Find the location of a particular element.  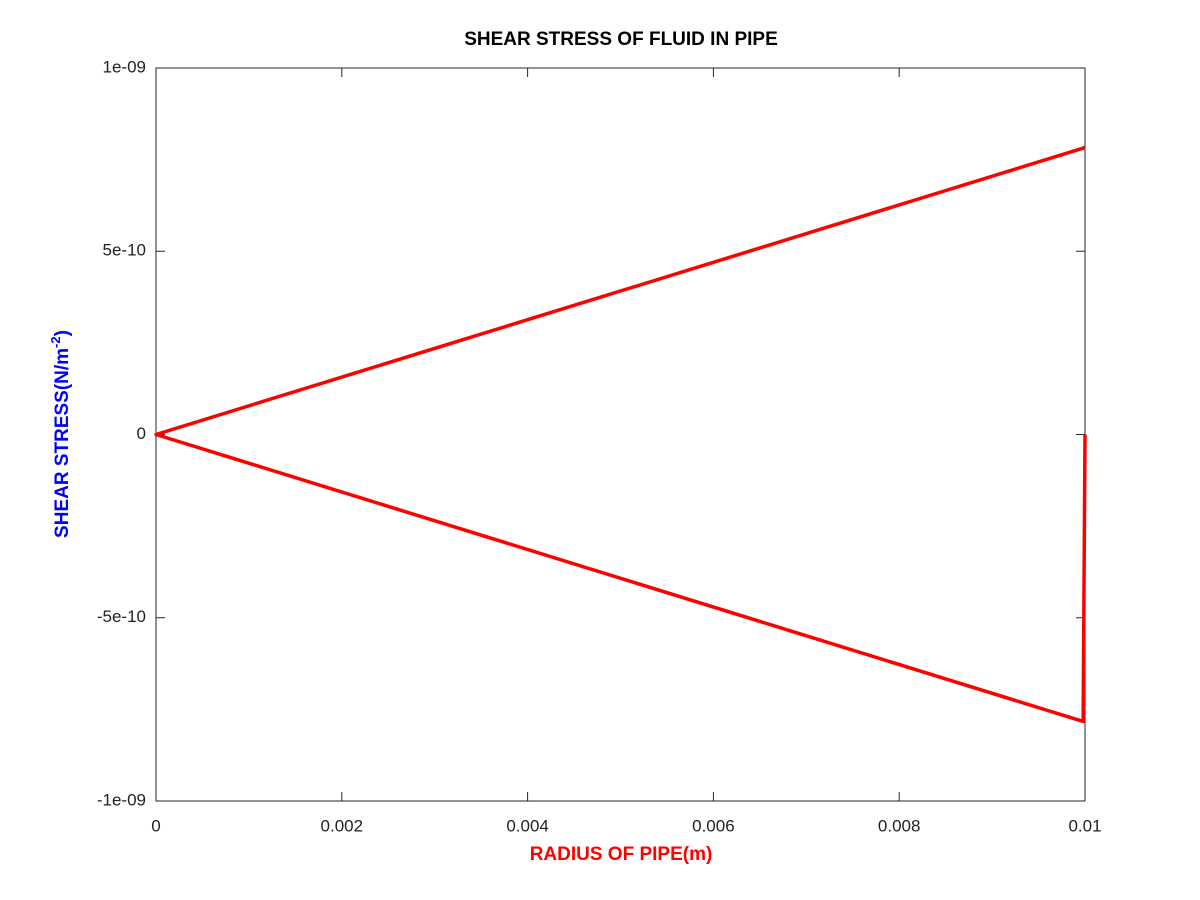

y-axis-label: SHEAR STRESS(N/m-2) is located at coordinates (60, 434).